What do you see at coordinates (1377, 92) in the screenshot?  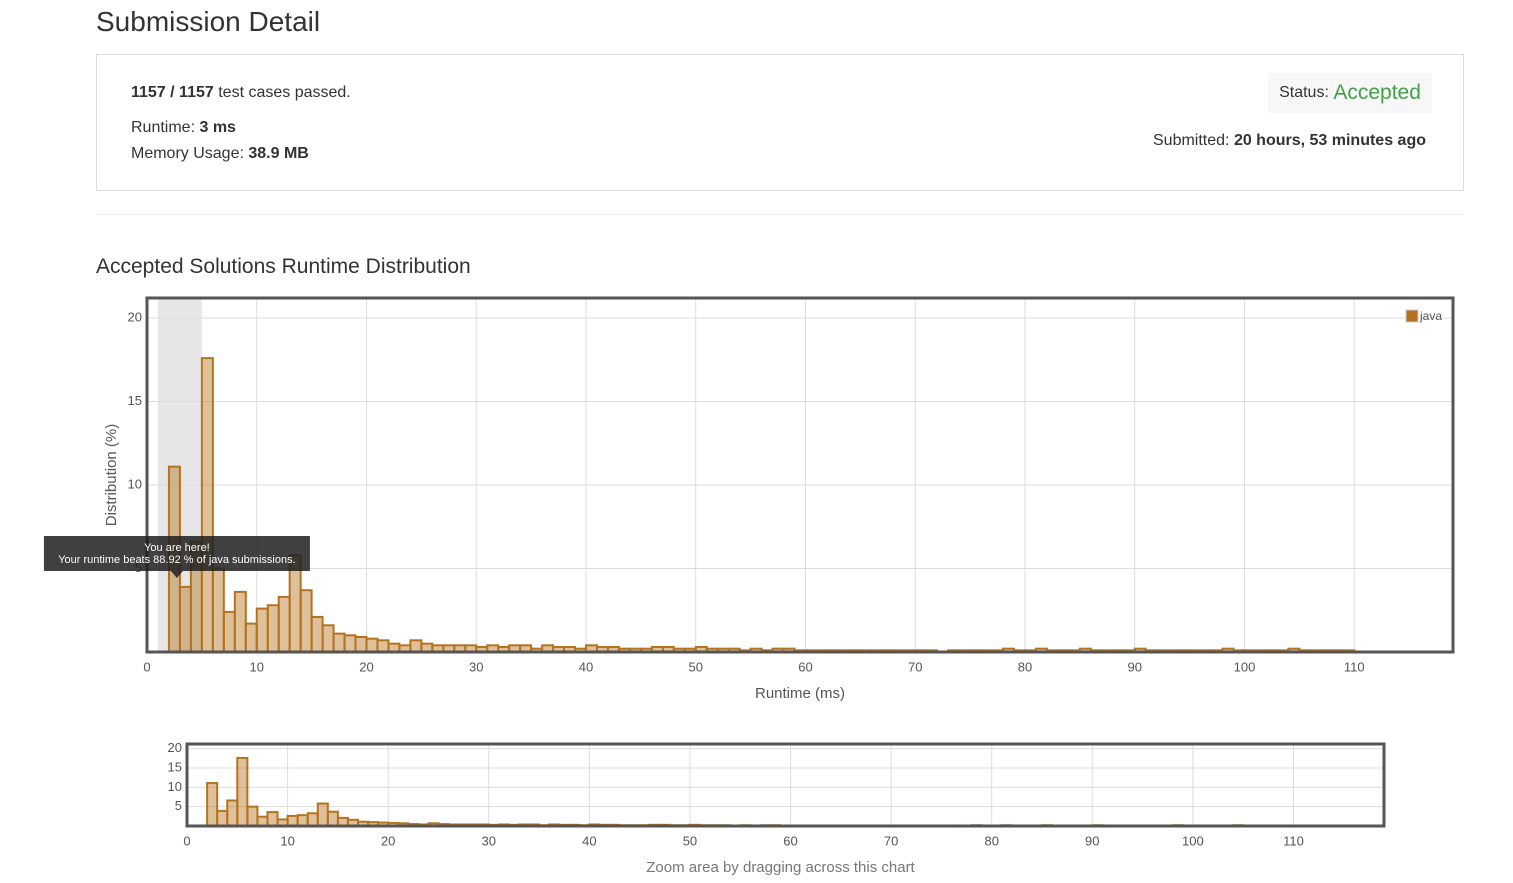 I see `status: Accepted` at bounding box center [1377, 92].